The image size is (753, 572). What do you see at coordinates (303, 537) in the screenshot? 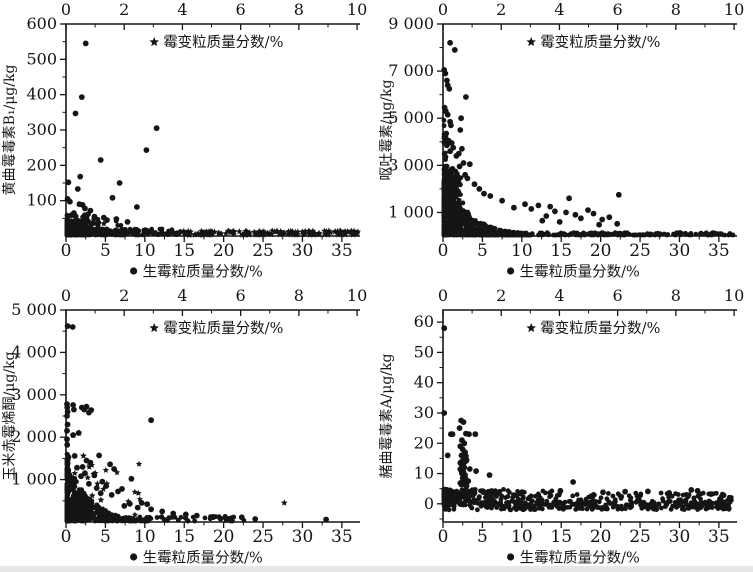
I see `x-bottom-tick-label: 30` at bounding box center [303, 537].